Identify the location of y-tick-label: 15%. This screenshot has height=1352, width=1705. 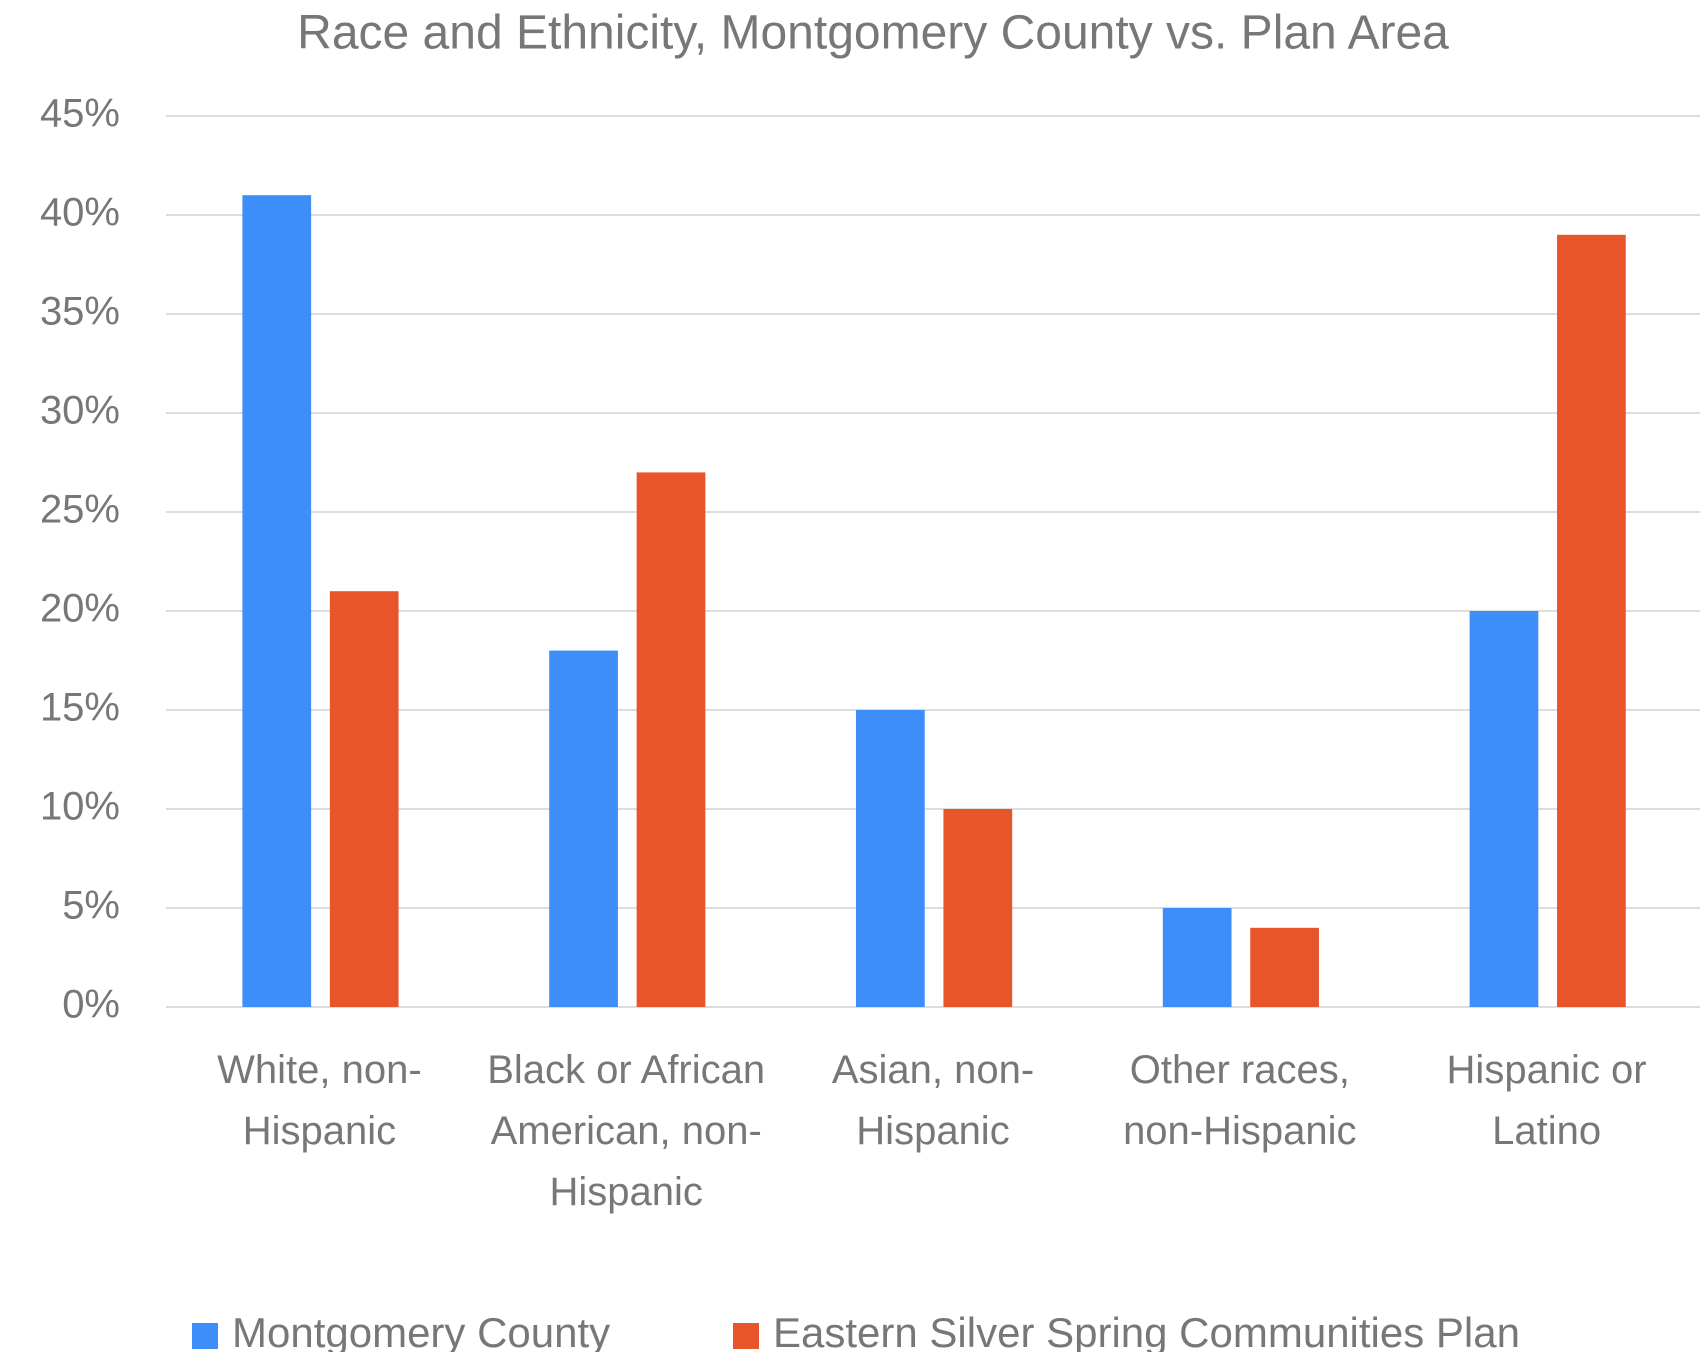
(80, 708).